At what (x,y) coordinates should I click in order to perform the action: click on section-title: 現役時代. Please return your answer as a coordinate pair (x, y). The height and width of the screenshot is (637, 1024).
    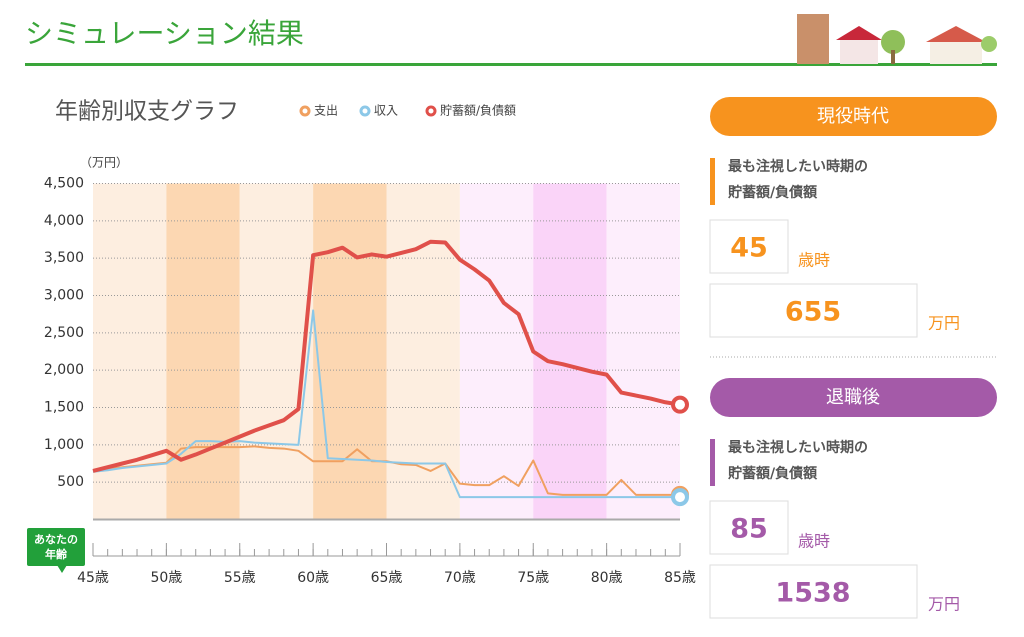
    Looking at the image, I should click on (853, 116).